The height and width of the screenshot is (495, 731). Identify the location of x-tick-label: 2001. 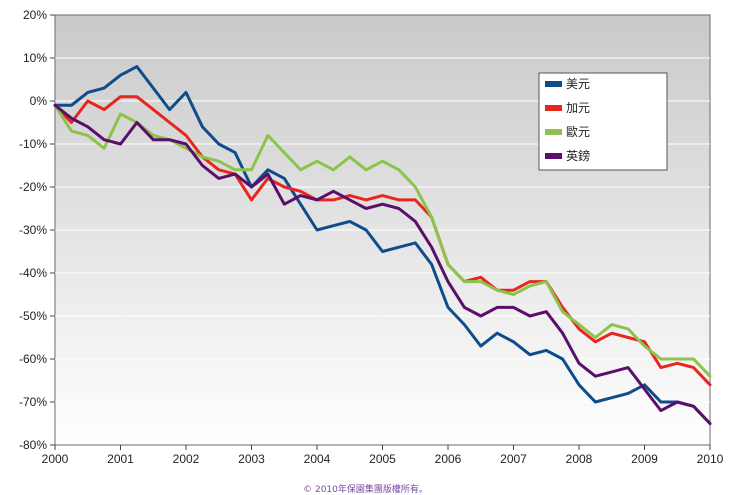
(120, 459).